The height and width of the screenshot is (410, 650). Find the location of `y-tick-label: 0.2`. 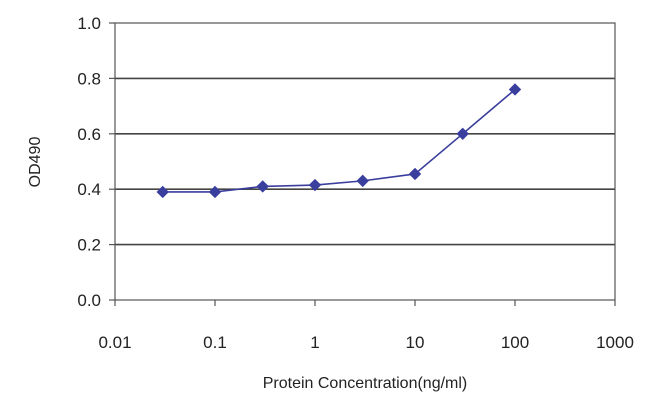

y-tick-label: 0.2 is located at coordinates (89, 245).